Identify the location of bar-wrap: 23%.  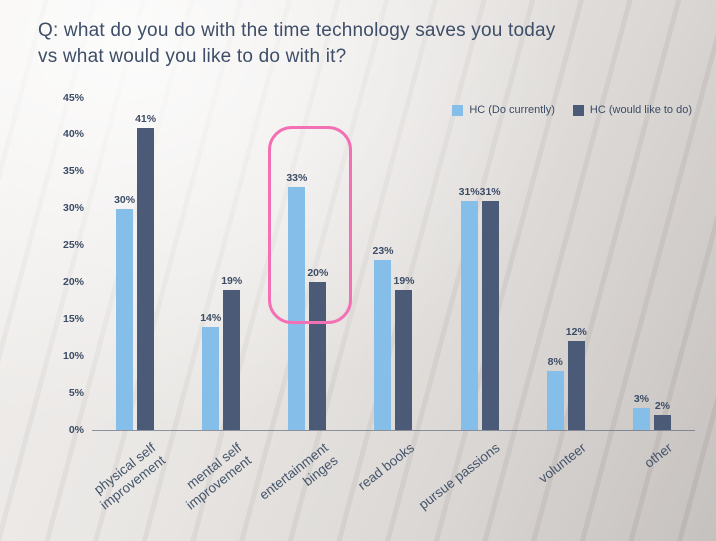
(383, 264).